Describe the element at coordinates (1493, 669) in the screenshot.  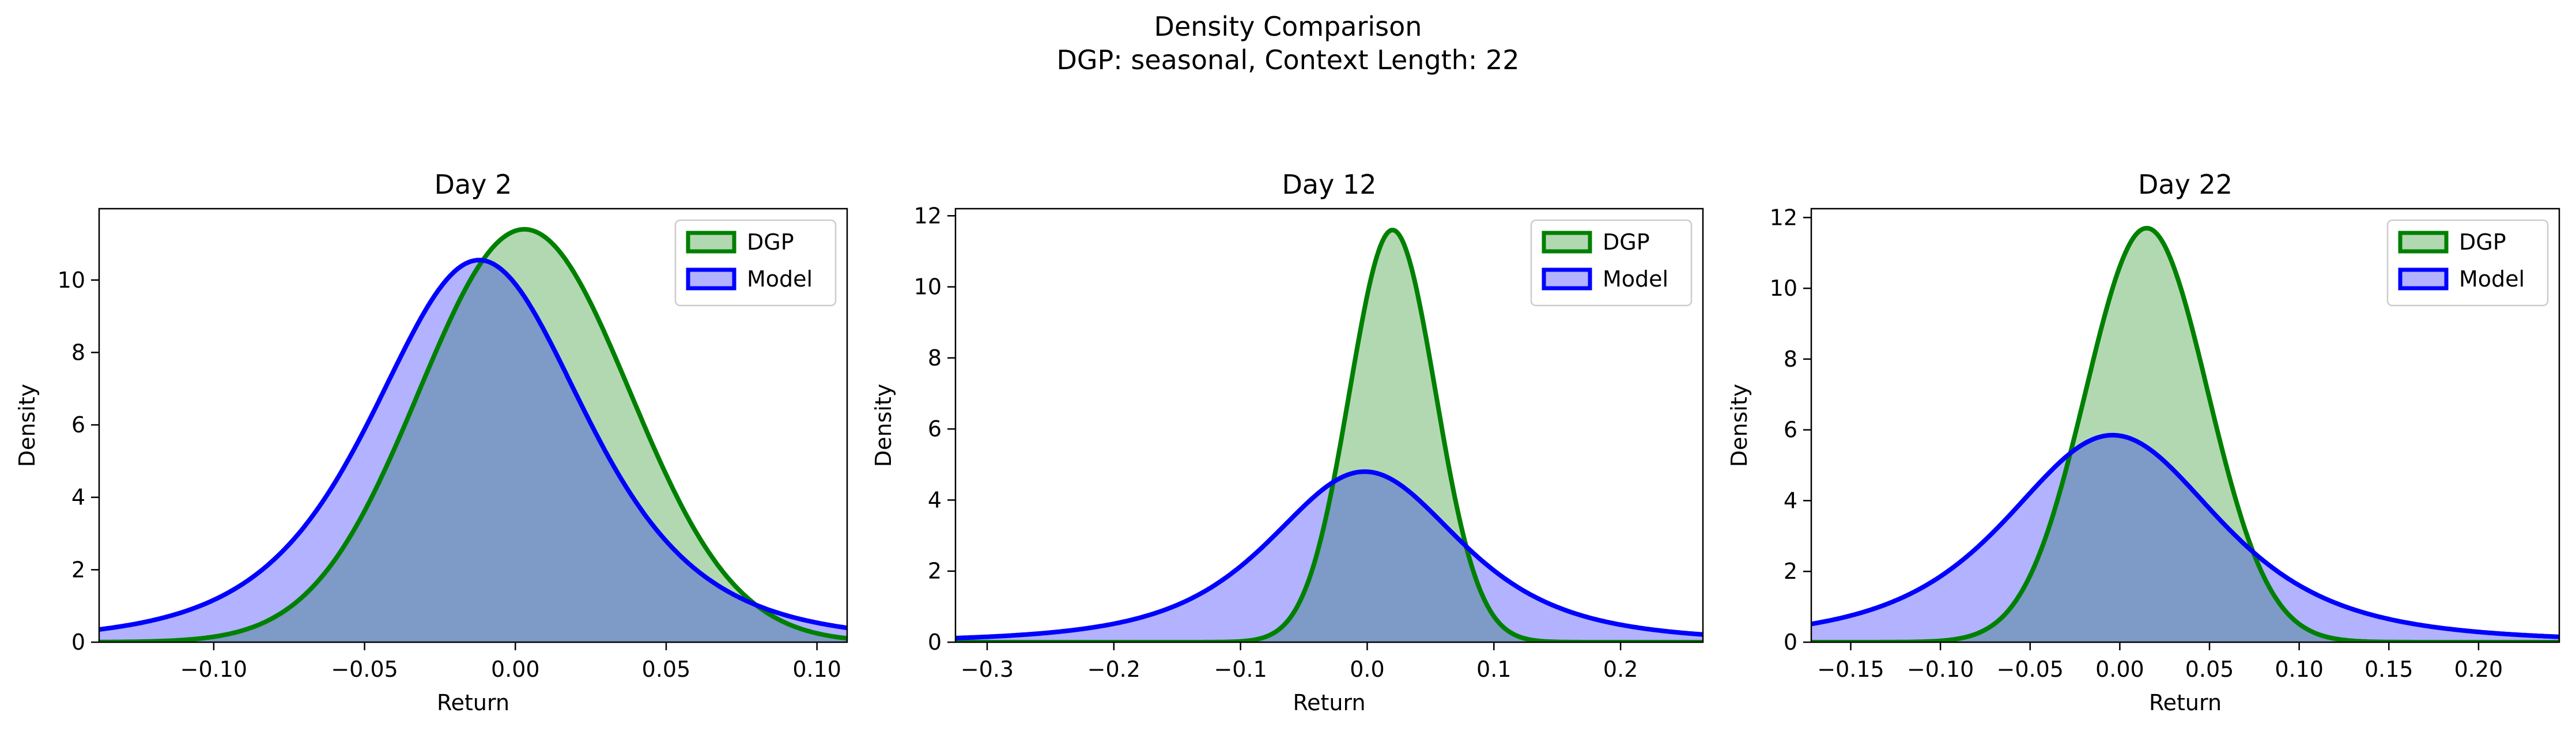
I see `x-tick-label: 0.1` at that location.